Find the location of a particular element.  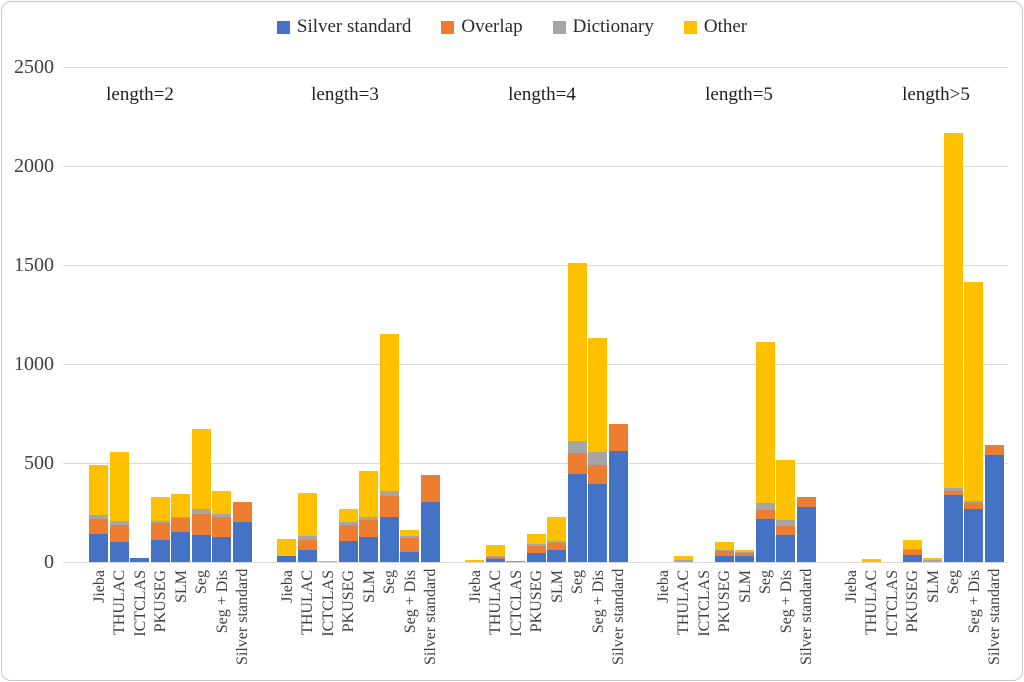

bar-segment-silver-standard-length-3-pkuseg is located at coordinates (348, 551).